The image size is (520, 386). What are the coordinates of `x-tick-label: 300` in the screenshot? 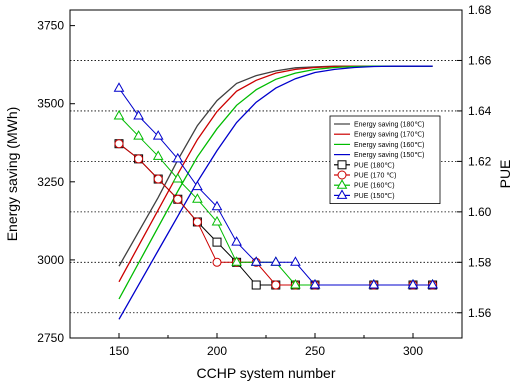 It's located at (413, 351).